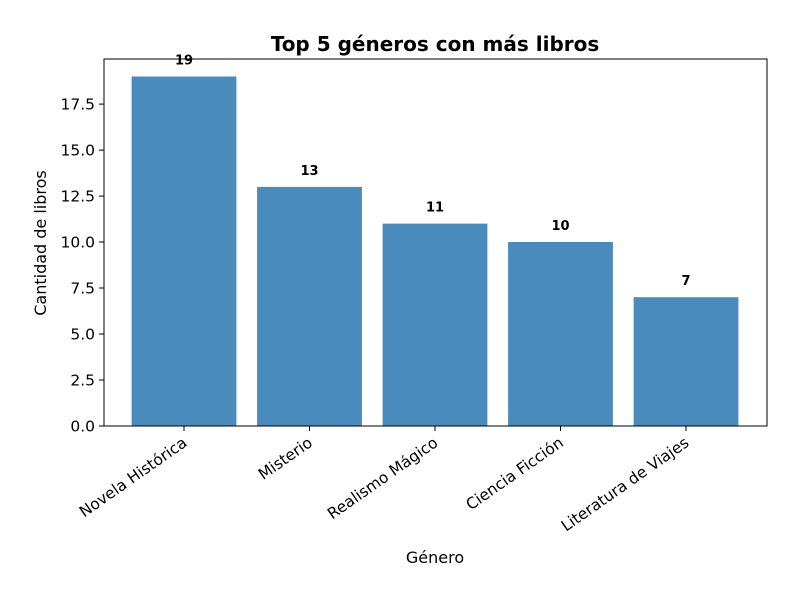 The image size is (800, 600). Describe the element at coordinates (77, 243) in the screenshot. I see `y-tick-label: 10.0` at that location.